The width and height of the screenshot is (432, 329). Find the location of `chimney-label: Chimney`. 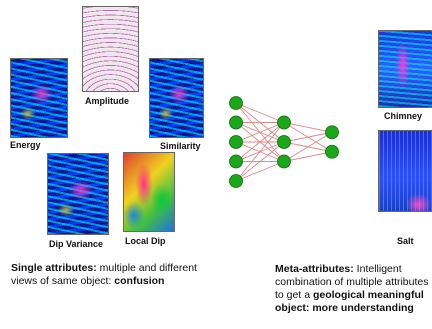

chimney-label: Chimney is located at coordinates (403, 116).